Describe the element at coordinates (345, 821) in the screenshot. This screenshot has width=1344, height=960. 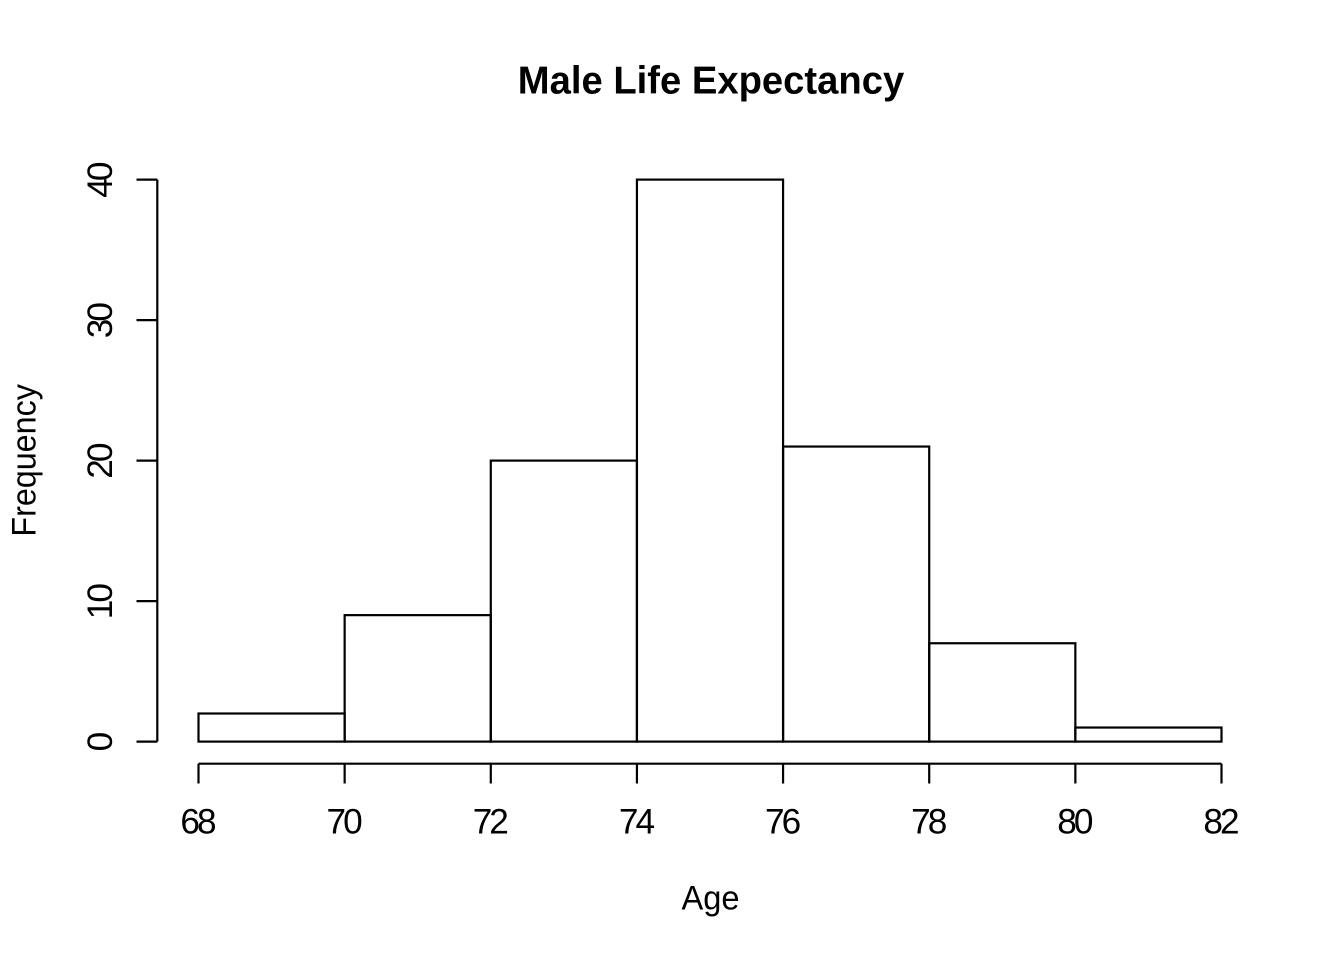
I see `svg-text: 70` at that location.